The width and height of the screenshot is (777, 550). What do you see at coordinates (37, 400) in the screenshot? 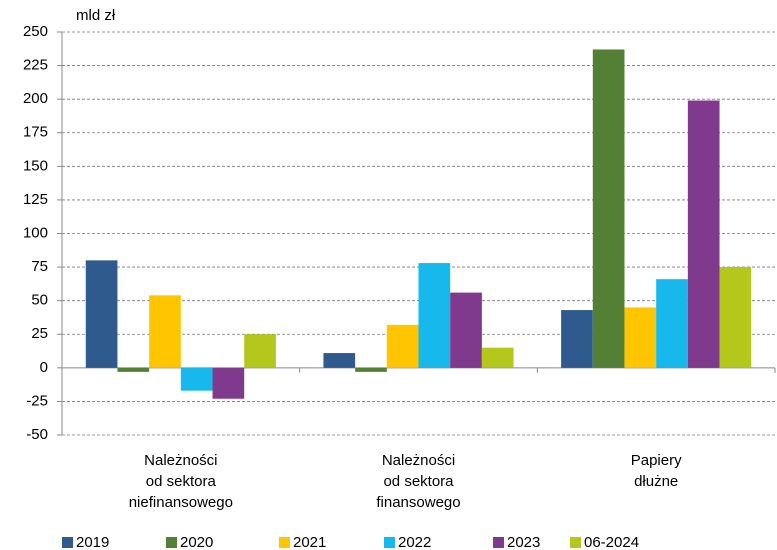
I see `y-tick-label: -25` at bounding box center [37, 400].